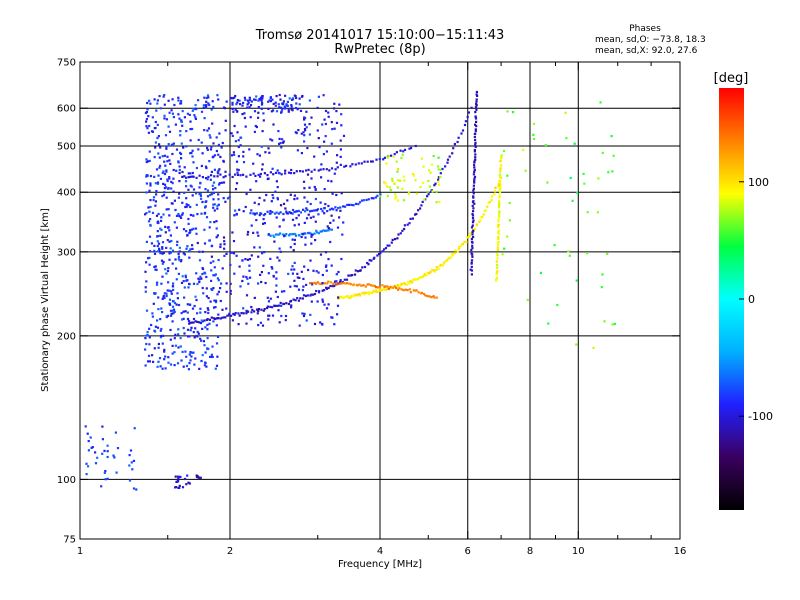 The height and width of the screenshot is (600, 800). Describe the element at coordinates (646, 51) in the screenshot. I see `phase-stats-x: mean, sd,X: 92.0, 27.6` at that location.